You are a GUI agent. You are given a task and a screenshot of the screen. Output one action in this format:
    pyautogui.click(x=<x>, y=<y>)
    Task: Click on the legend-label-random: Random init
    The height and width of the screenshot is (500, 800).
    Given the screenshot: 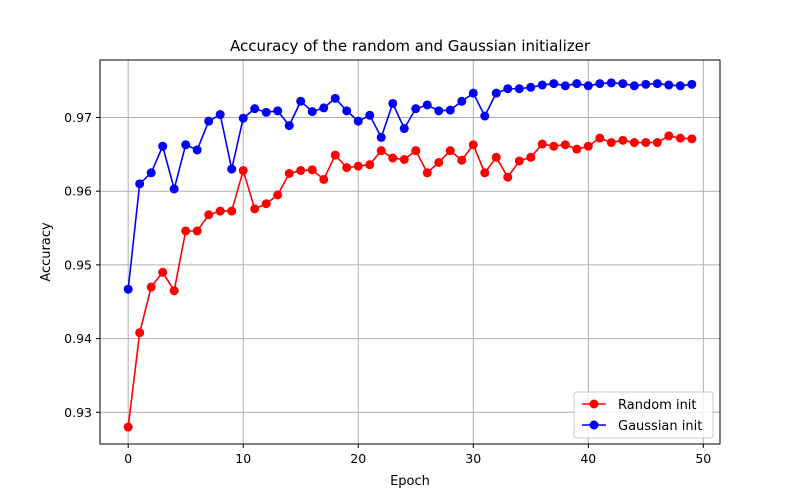 What is the action you would take?
    pyautogui.click(x=657, y=405)
    